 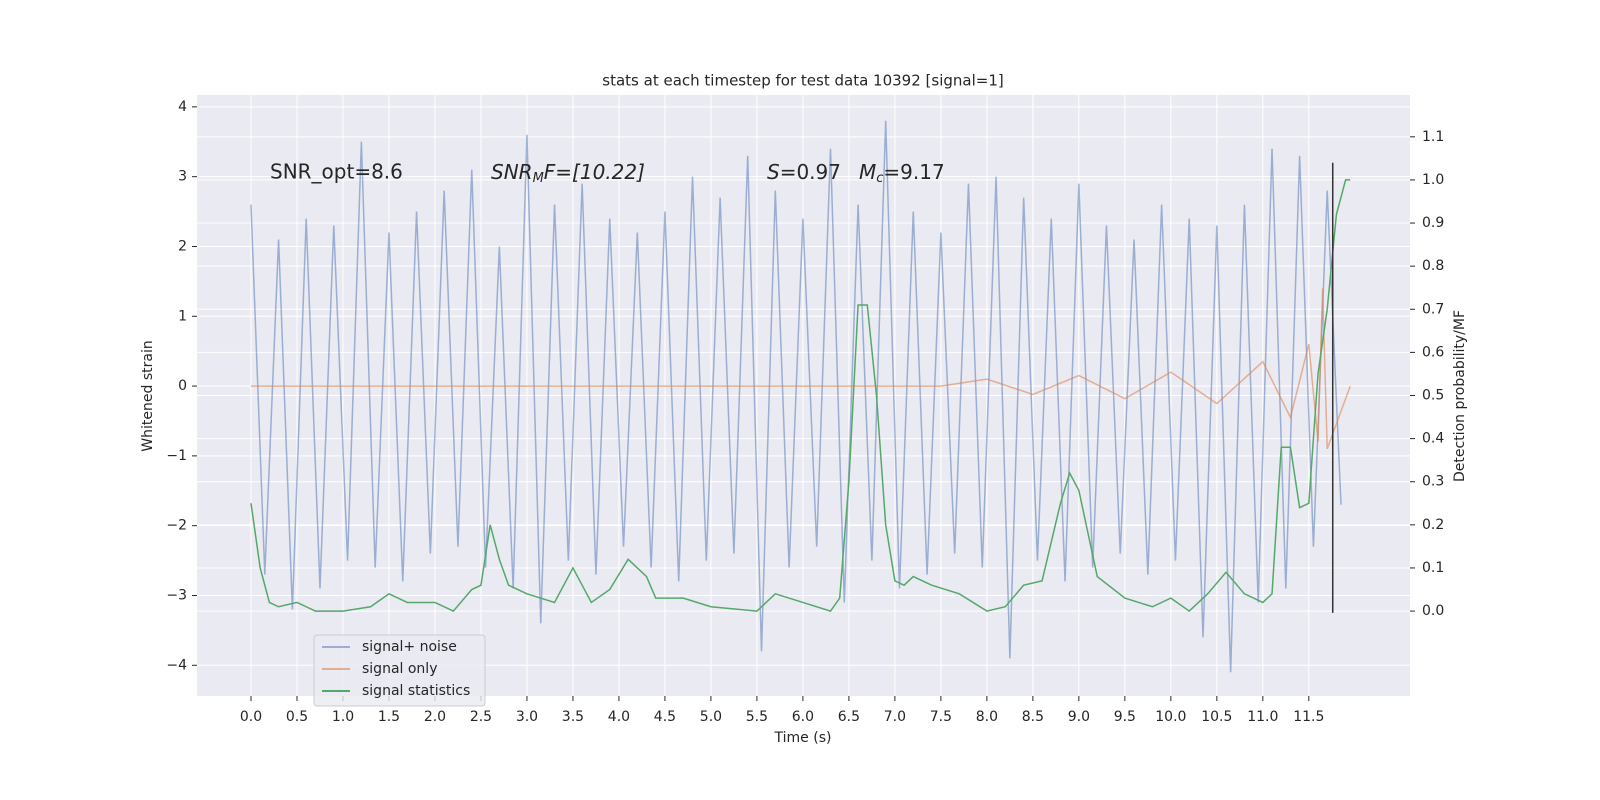 What do you see at coordinates (1433, 180) in the screenshot?
I see `y2-tick-label: 1.0` at bounding box center [1433, 180].